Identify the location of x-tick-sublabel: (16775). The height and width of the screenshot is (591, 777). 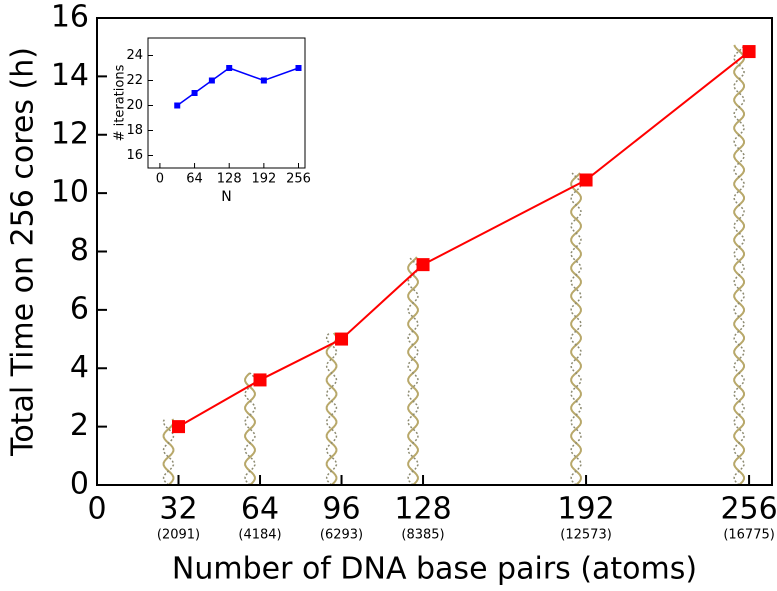
(749, 535).